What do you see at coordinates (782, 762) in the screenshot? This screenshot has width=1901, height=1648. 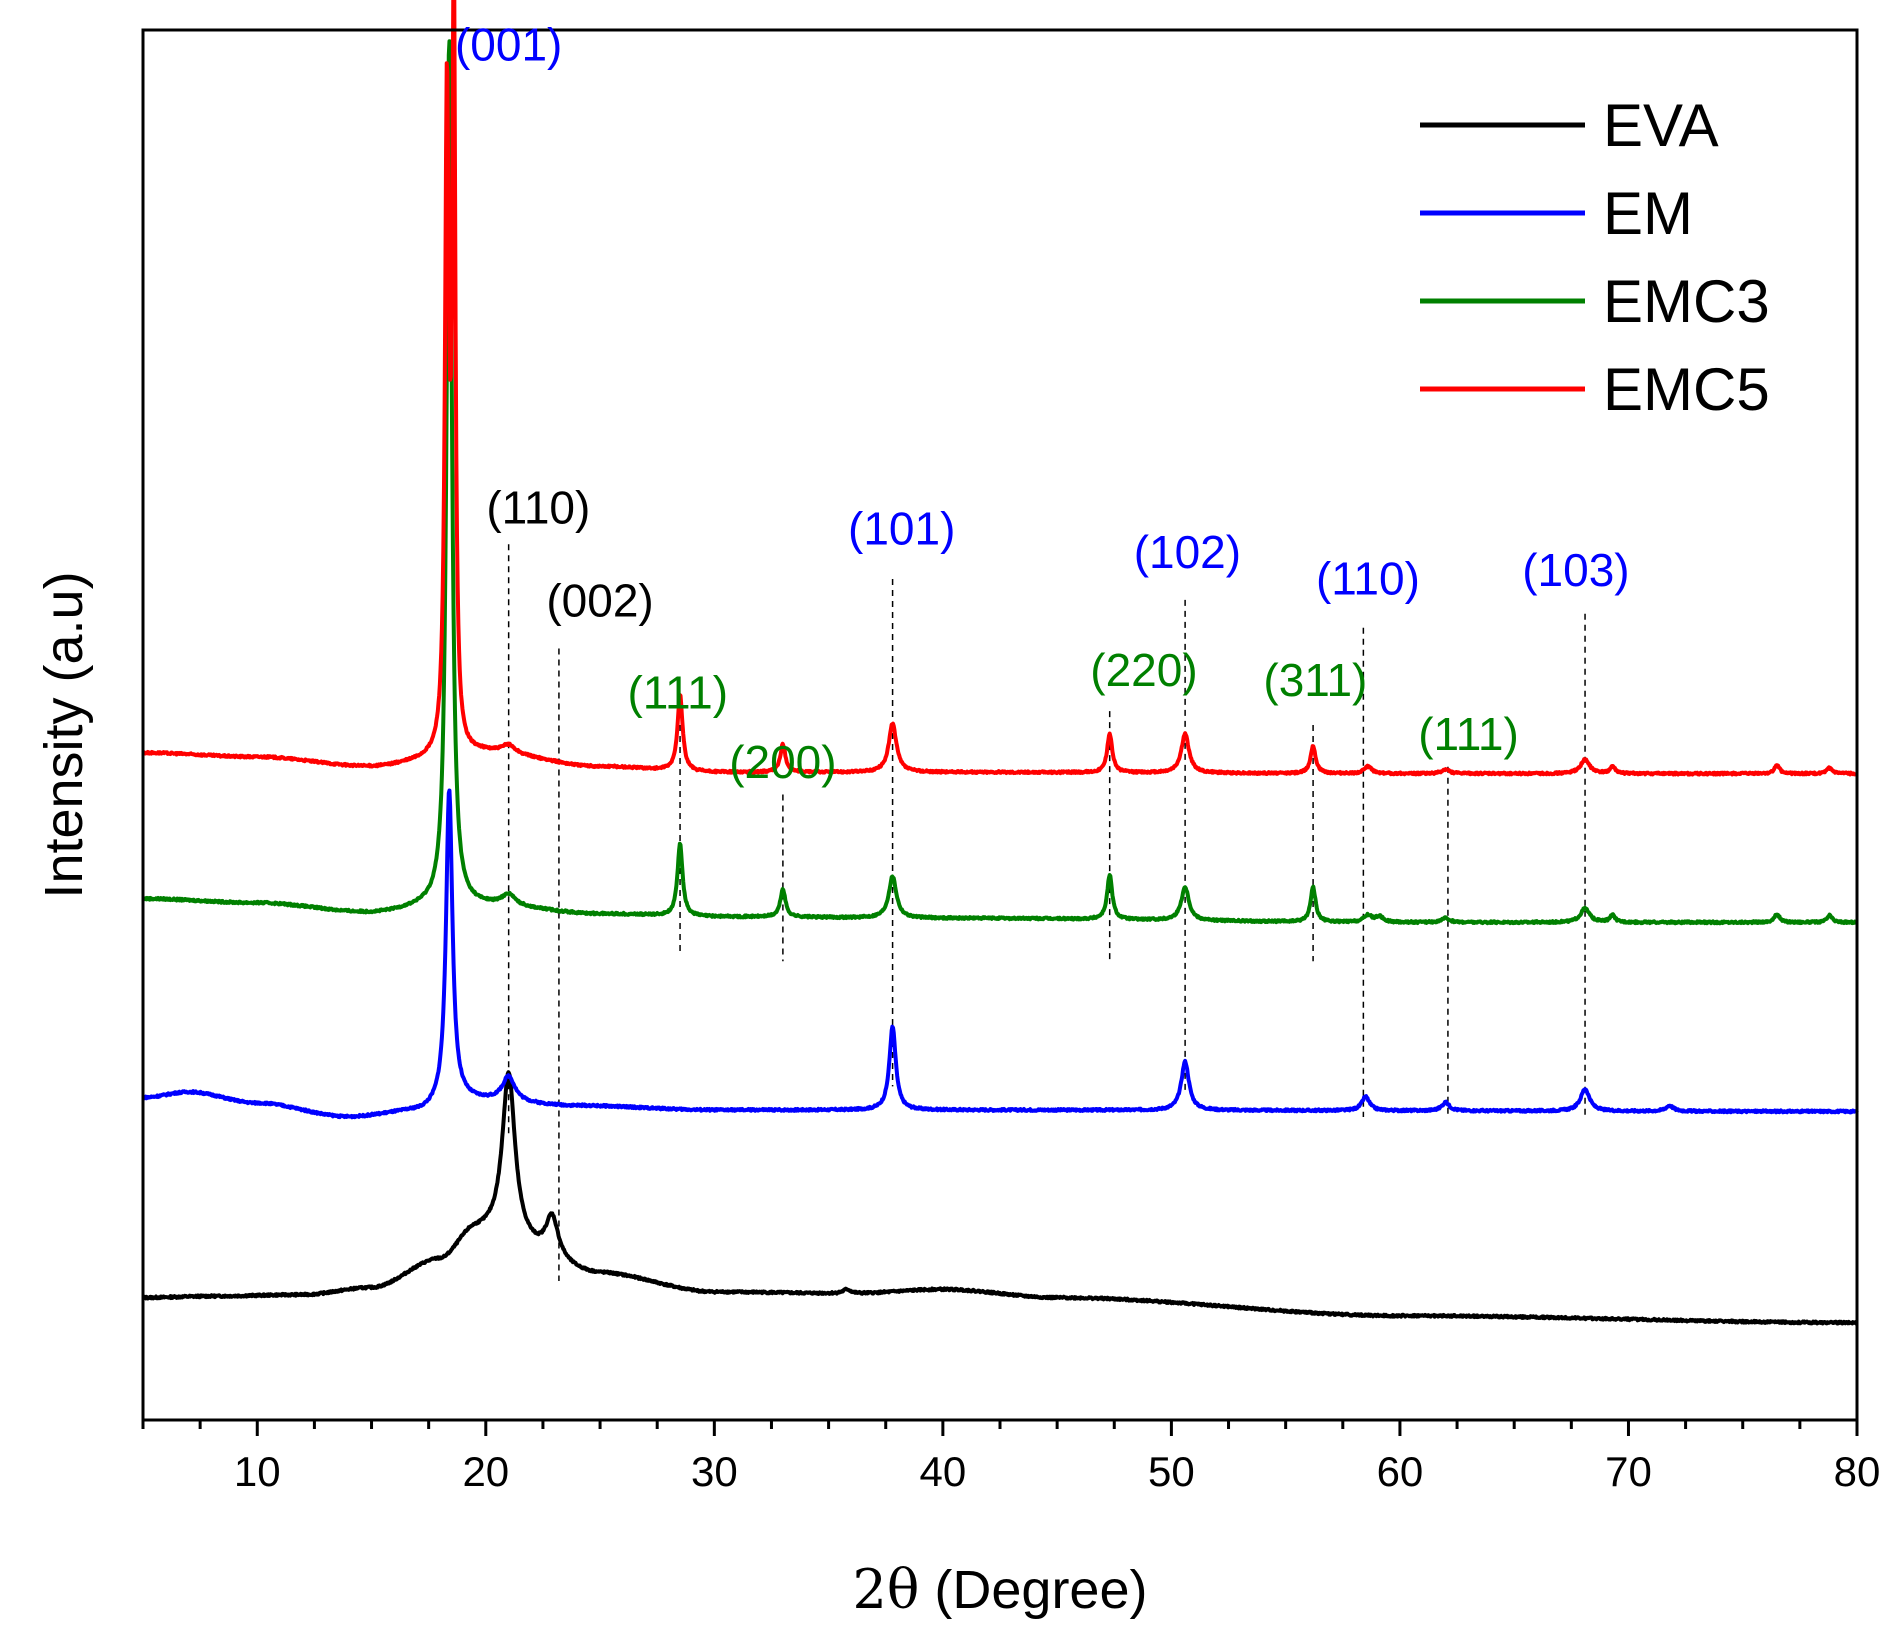 I see `peak-label-cu-200: (200)` at bounding box center [782, 762].